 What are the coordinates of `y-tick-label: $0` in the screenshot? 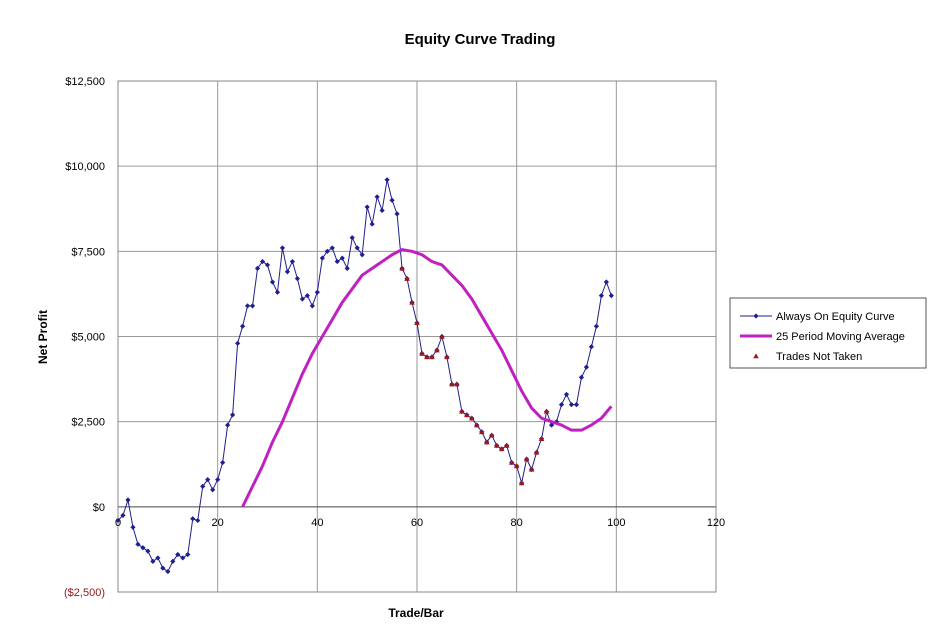 It's located at (99, 508).